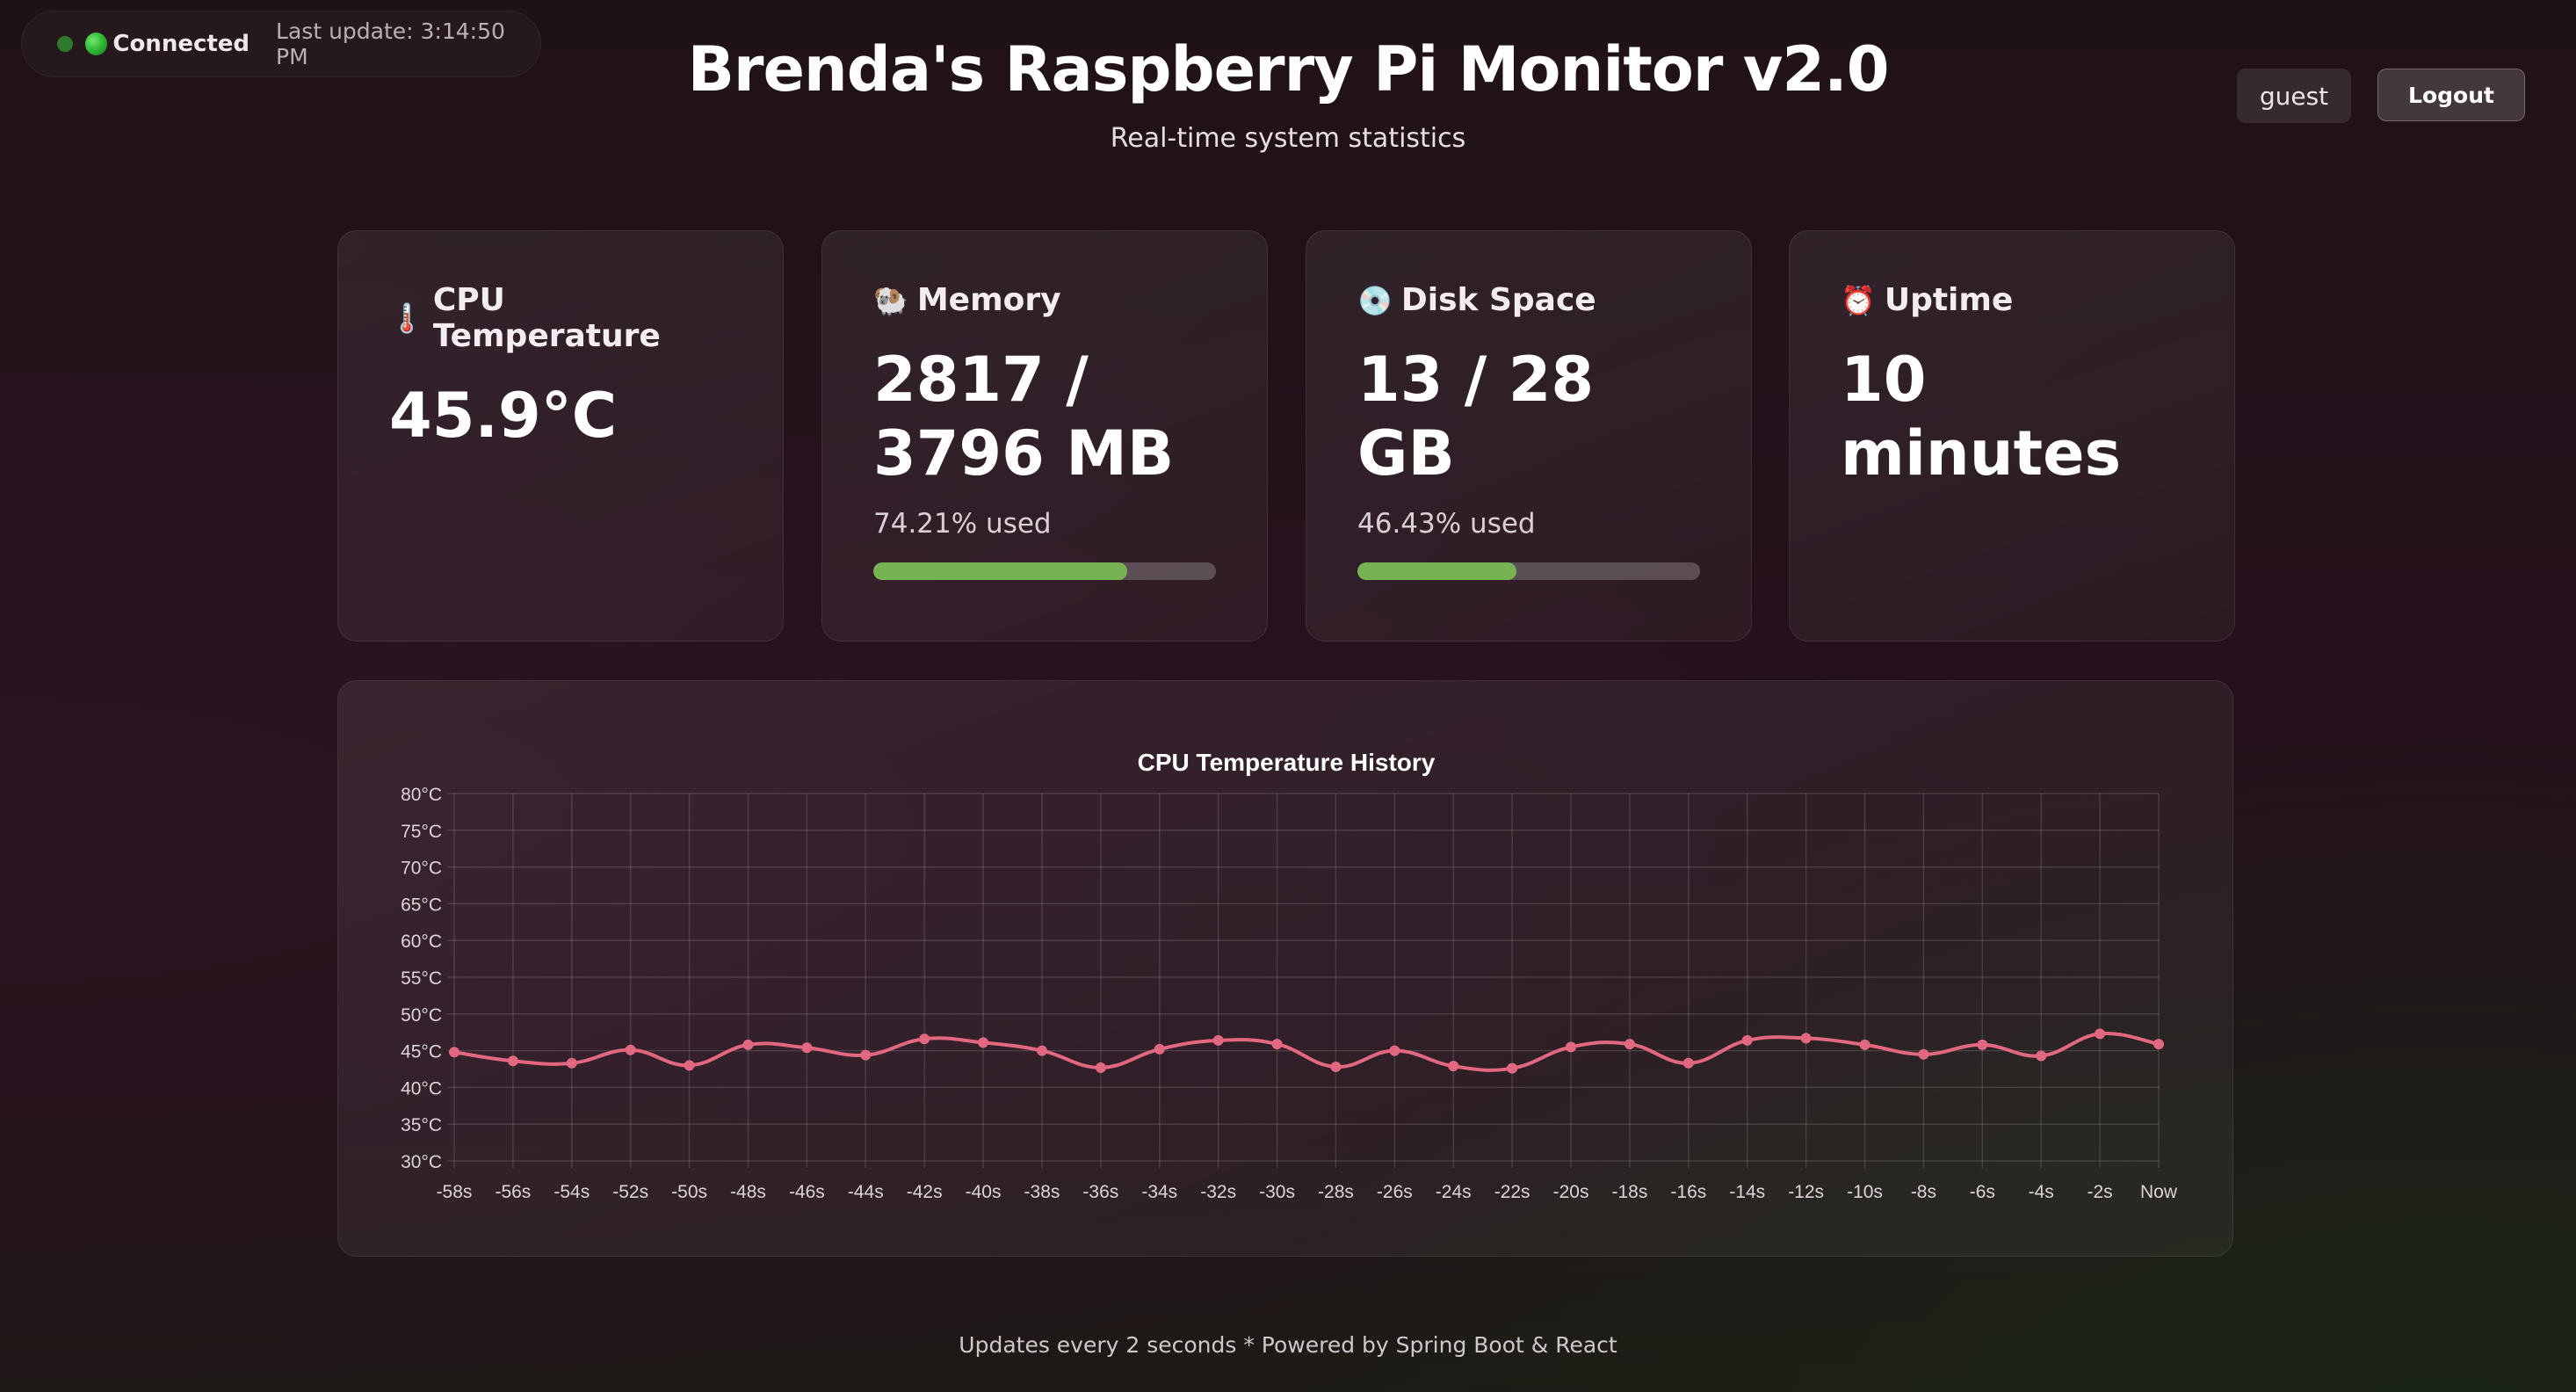  Describe the element at coordinates (421, 869) in the screenshot. I see `y-tick-label: 70°C` at that location.